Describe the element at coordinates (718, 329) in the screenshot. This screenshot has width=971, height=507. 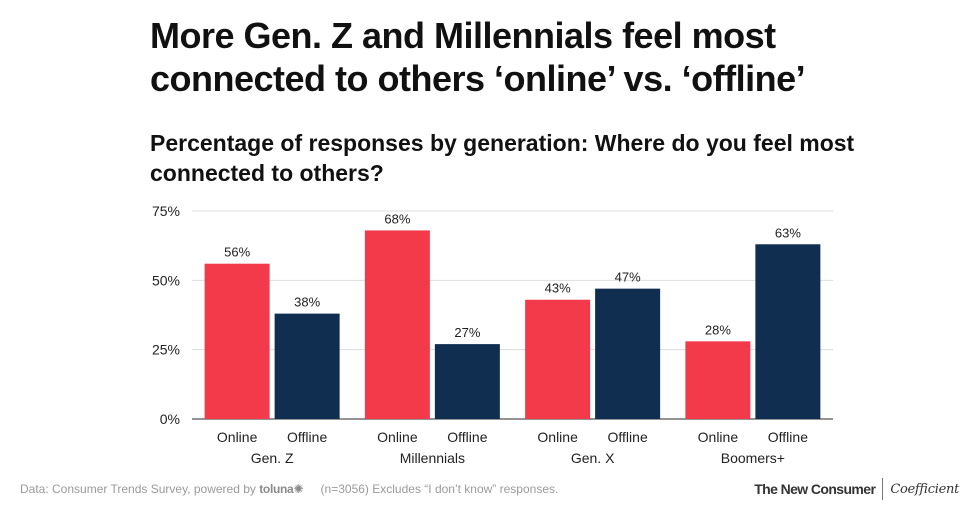
I see `data-label: 28%` at that location.